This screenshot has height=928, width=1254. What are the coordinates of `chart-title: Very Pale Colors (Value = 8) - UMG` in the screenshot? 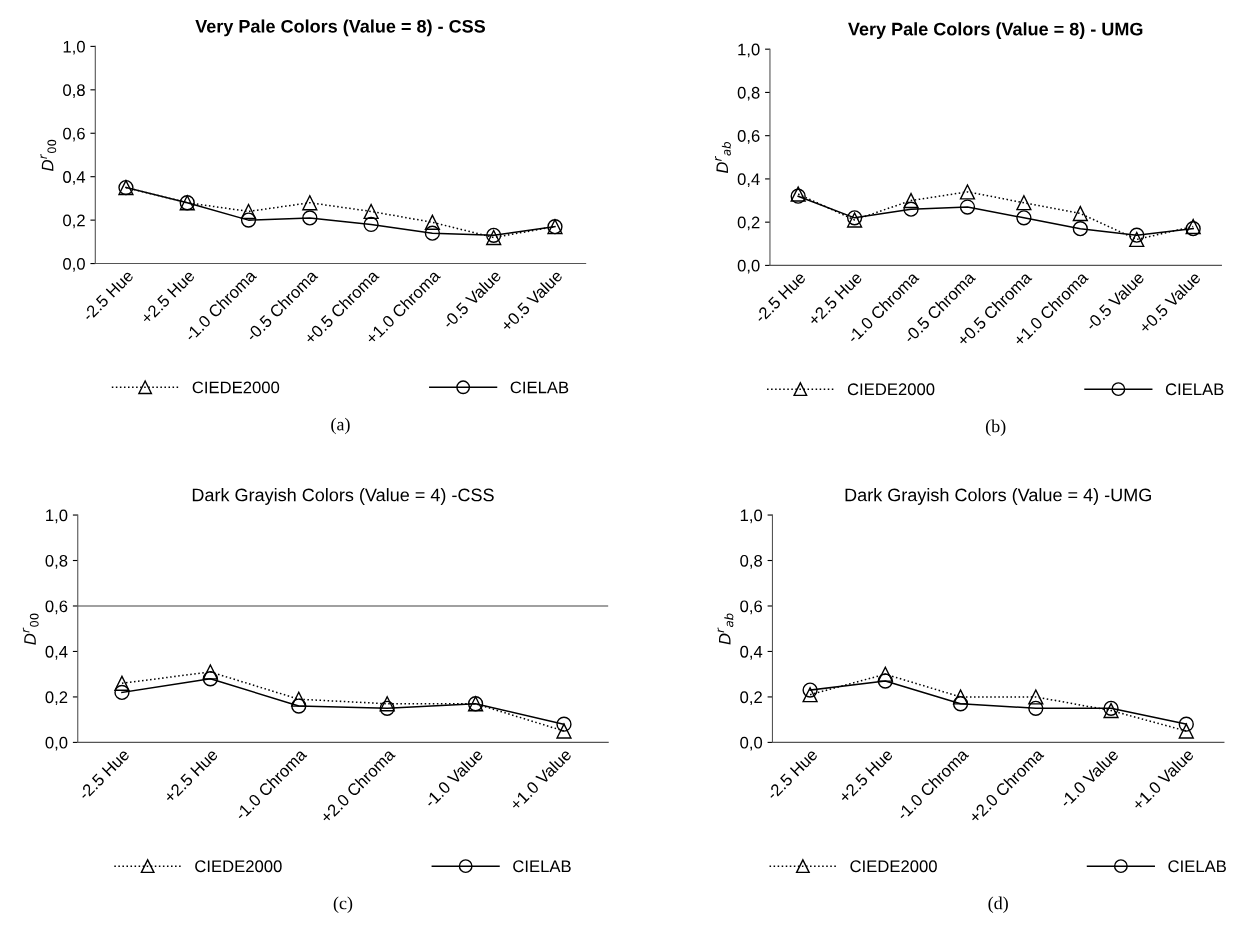 It's located at (995, 31).